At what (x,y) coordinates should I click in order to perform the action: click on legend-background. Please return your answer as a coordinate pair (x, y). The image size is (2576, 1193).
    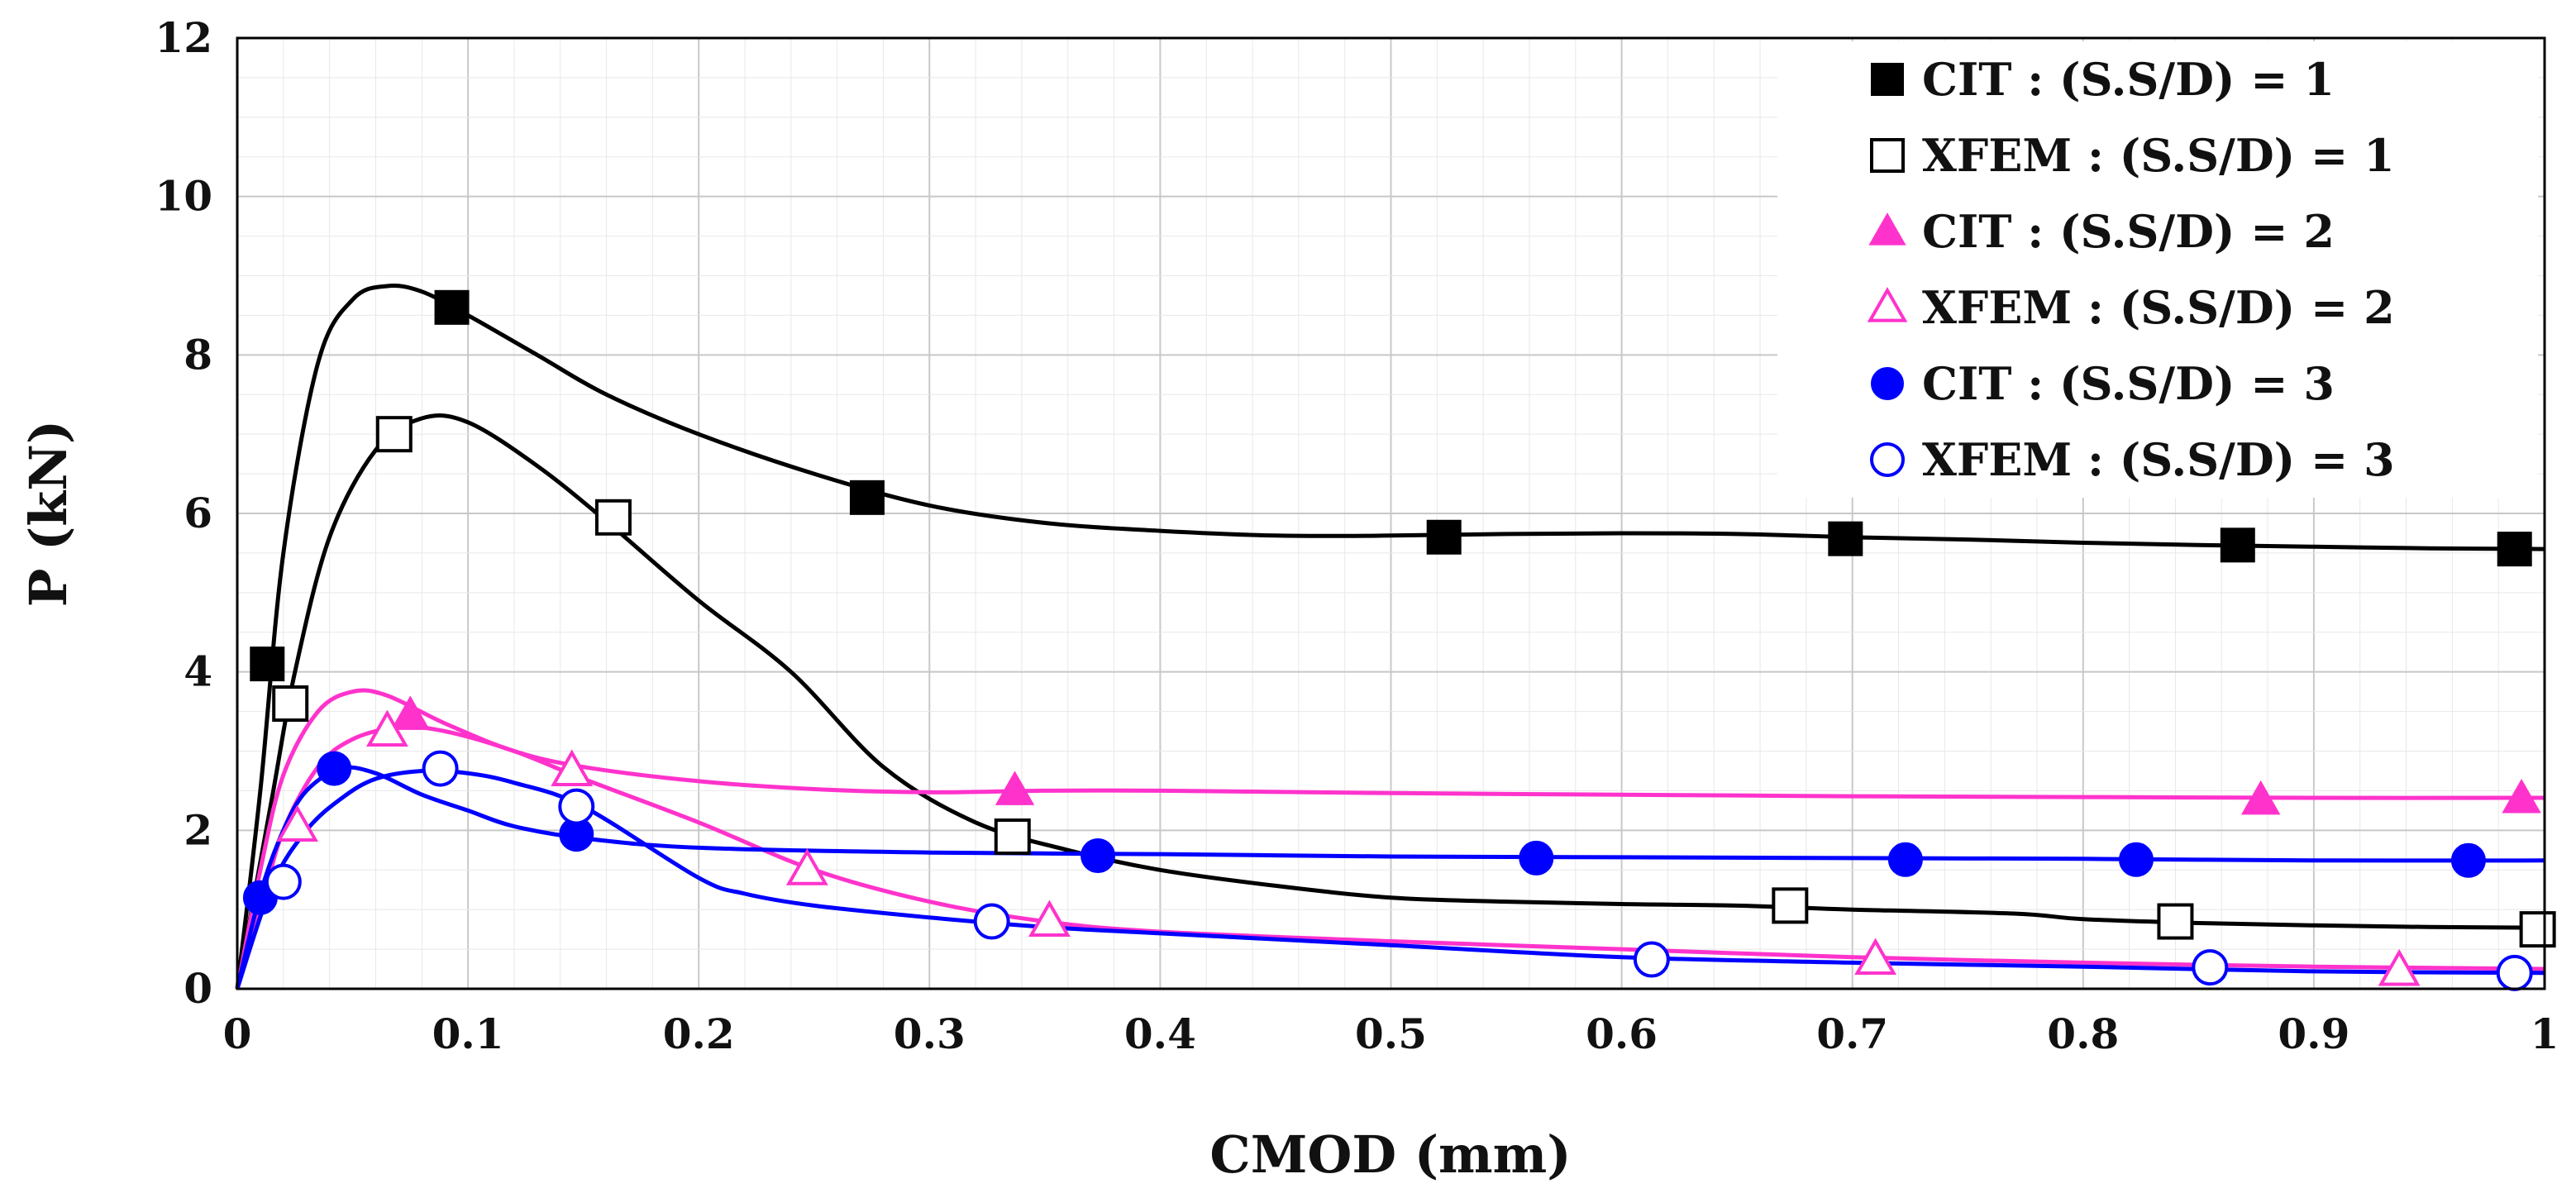
    Looking at the image, I should click on (2157, 270).